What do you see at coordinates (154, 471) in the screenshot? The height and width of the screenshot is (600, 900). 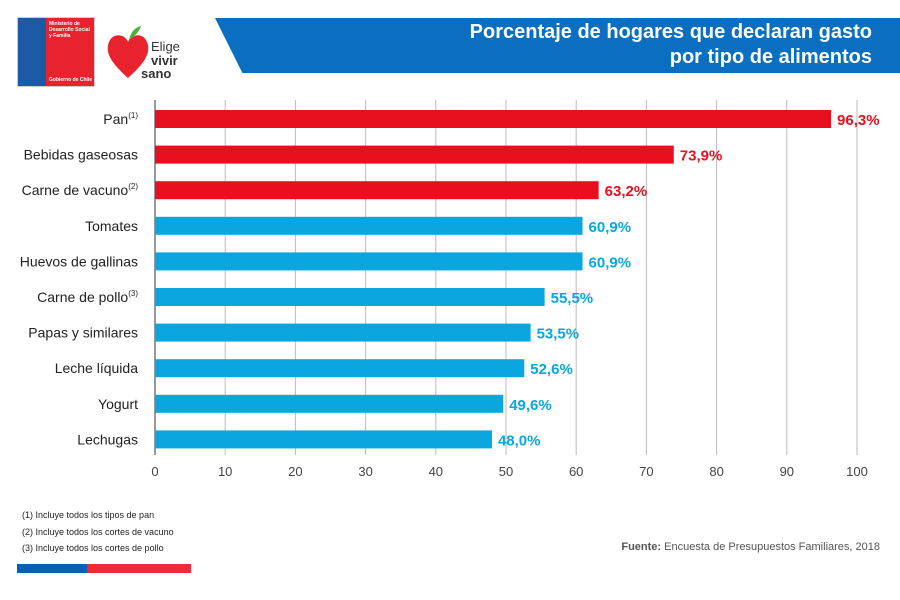 I see `x-tick-label: 0` at bounding box center [154, 471].